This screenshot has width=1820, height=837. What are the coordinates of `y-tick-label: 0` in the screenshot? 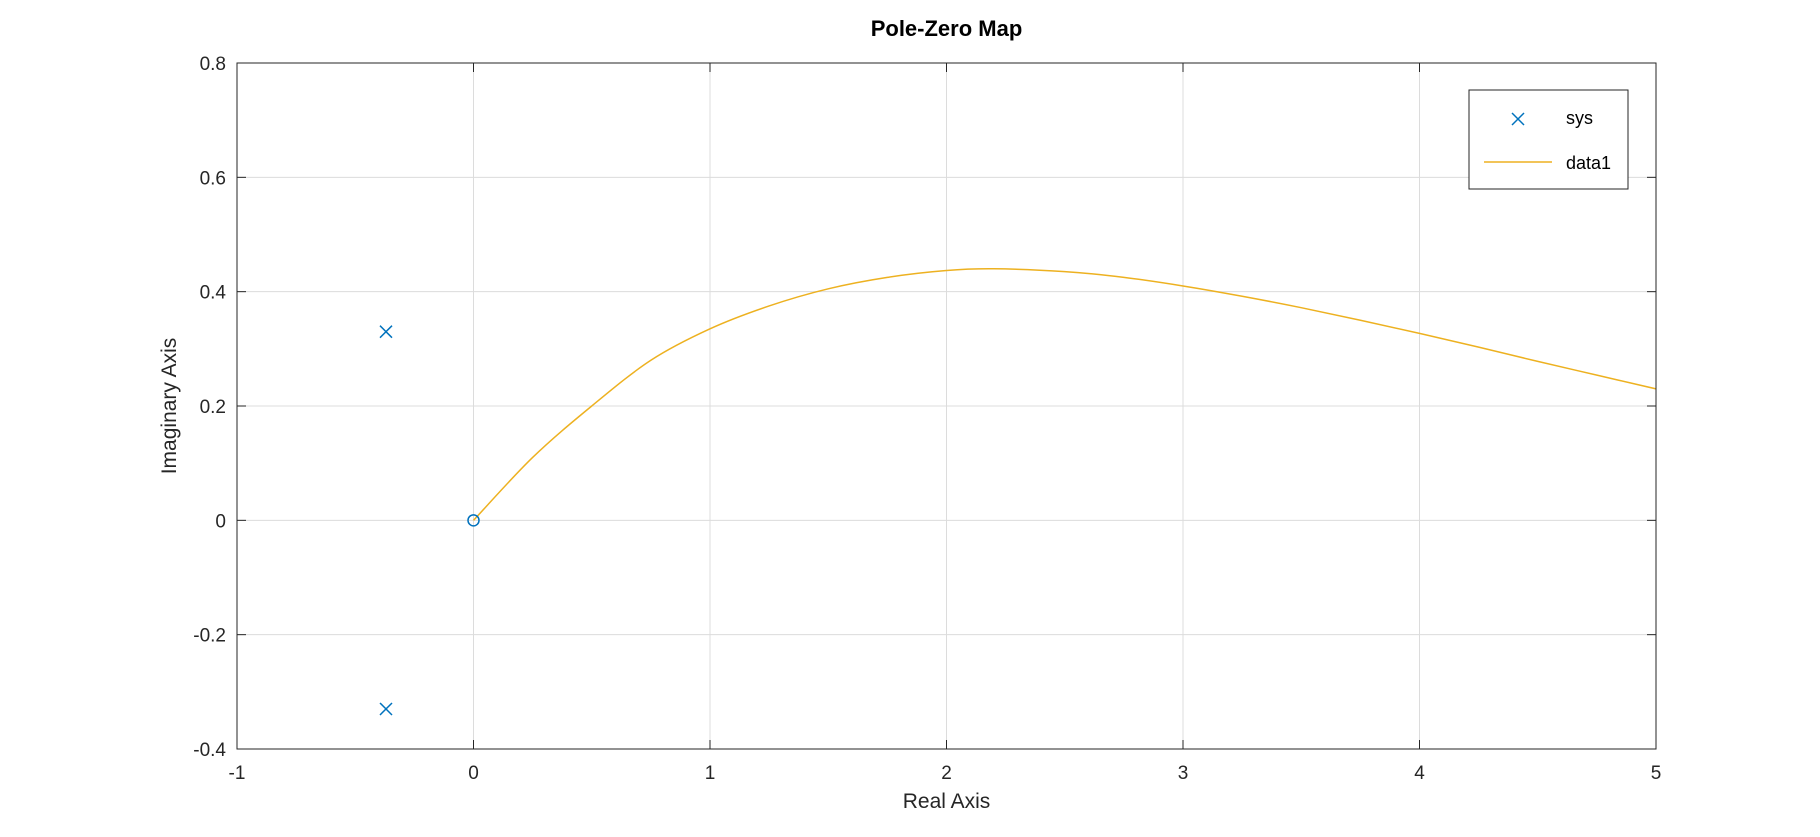 It's located at (220, 521).